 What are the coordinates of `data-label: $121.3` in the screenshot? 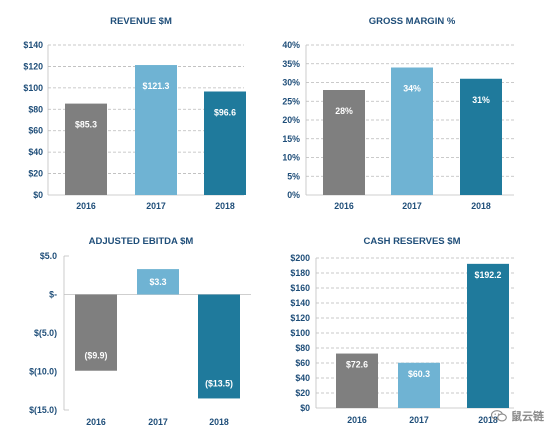 It's located at (156, 86).